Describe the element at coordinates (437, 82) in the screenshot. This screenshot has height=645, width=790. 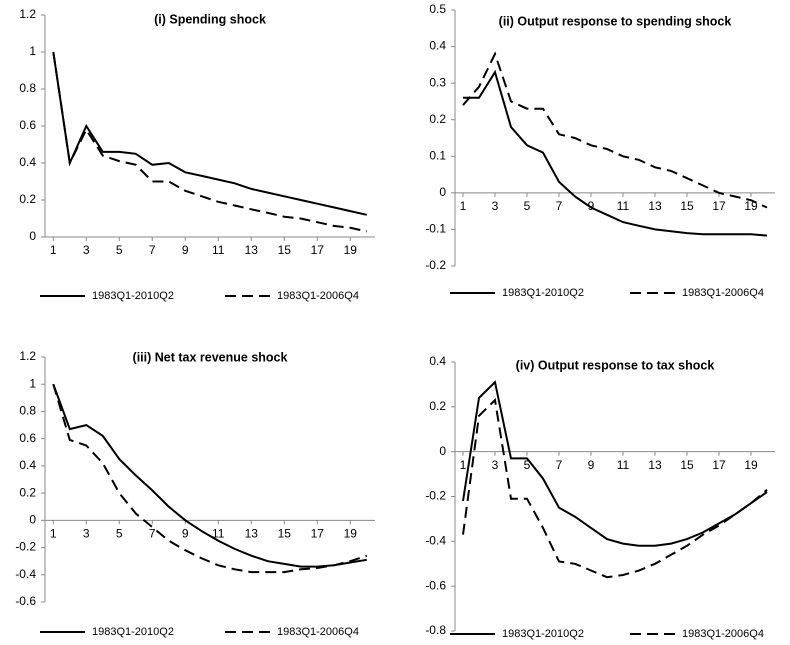
I see `y-tick-label: 0.3` at that location.